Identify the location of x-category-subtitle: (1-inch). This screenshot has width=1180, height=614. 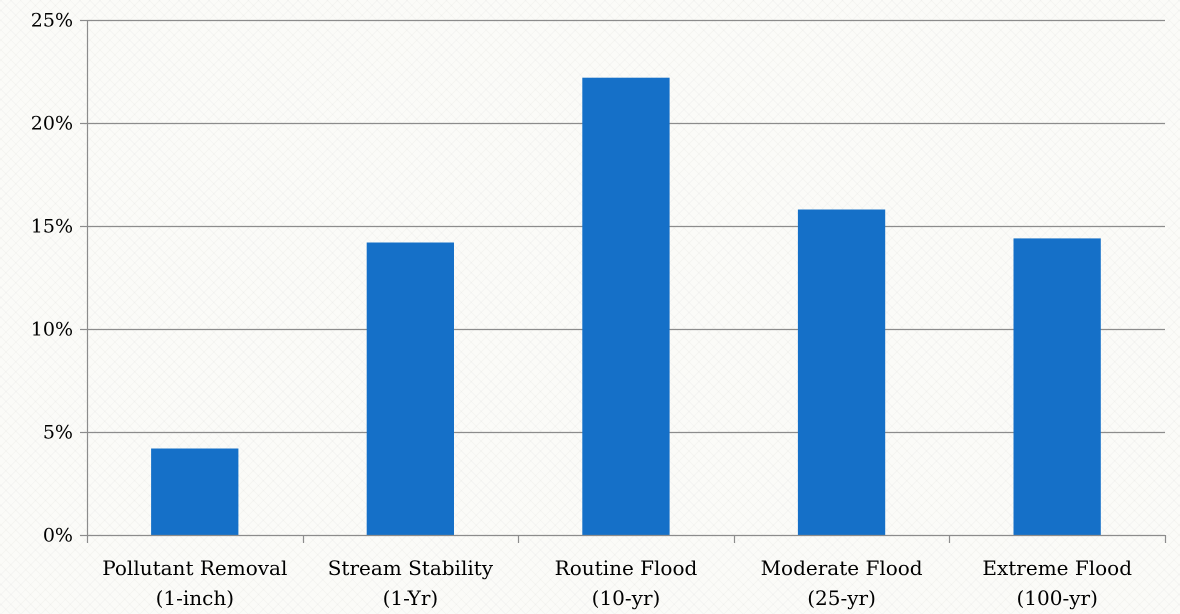
(195, 598).